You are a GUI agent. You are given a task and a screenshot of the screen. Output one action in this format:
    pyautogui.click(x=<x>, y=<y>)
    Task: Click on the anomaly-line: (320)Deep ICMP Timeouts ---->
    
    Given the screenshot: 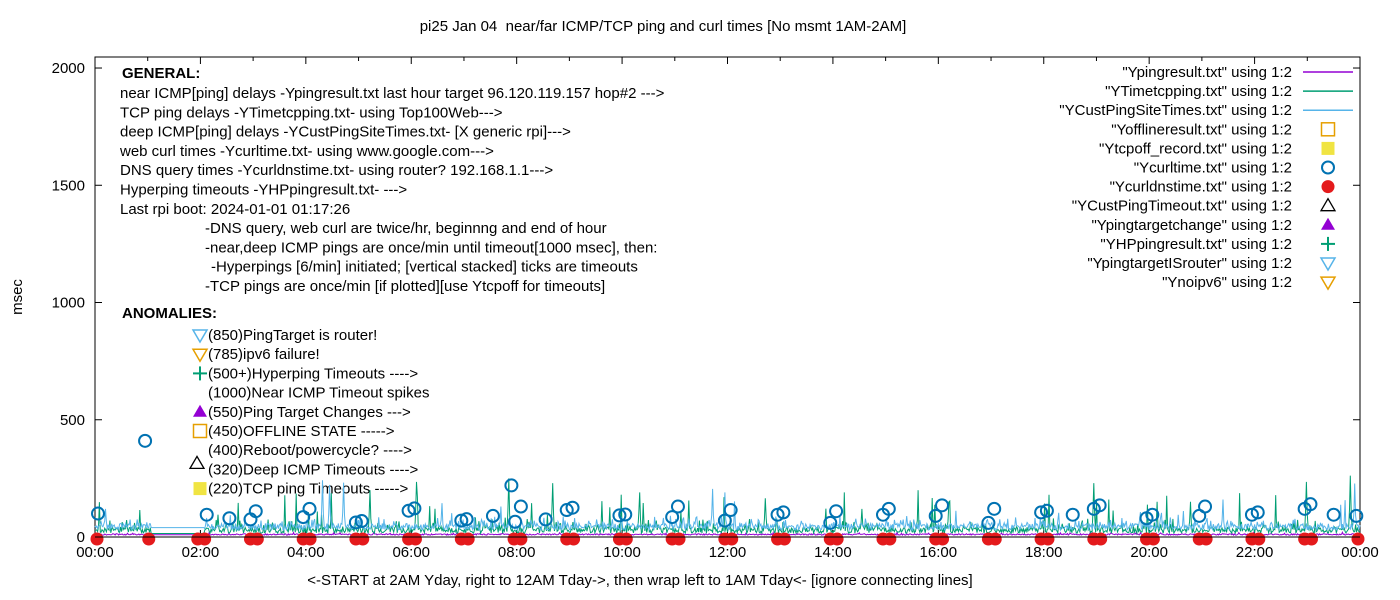 What is the action you would take?
    pyautogui.click(x=313, y=469)
    